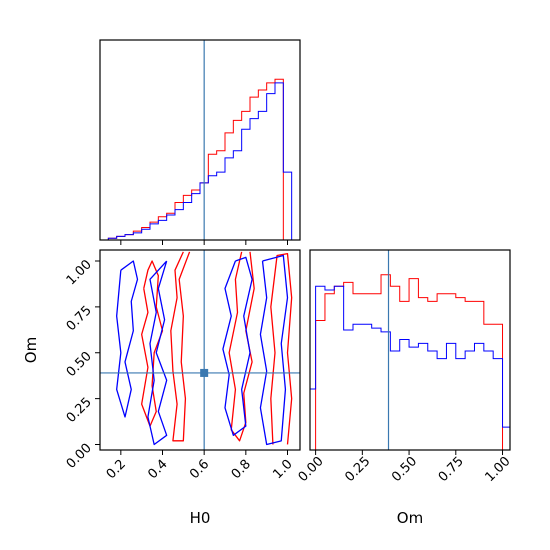  I want to click on contour-y-tick-label-3: 0.75, so click(79, 318).